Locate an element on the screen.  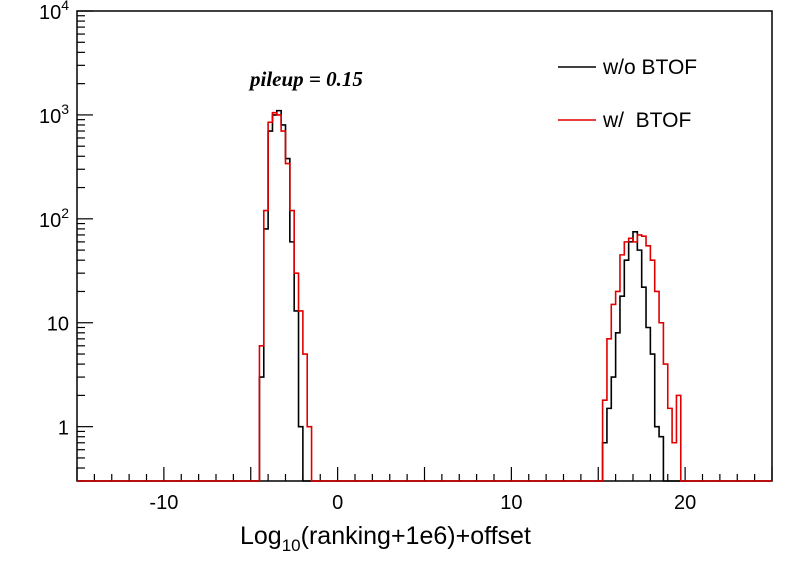
y-tick-label: 10 is located at coordinates (58, 325).